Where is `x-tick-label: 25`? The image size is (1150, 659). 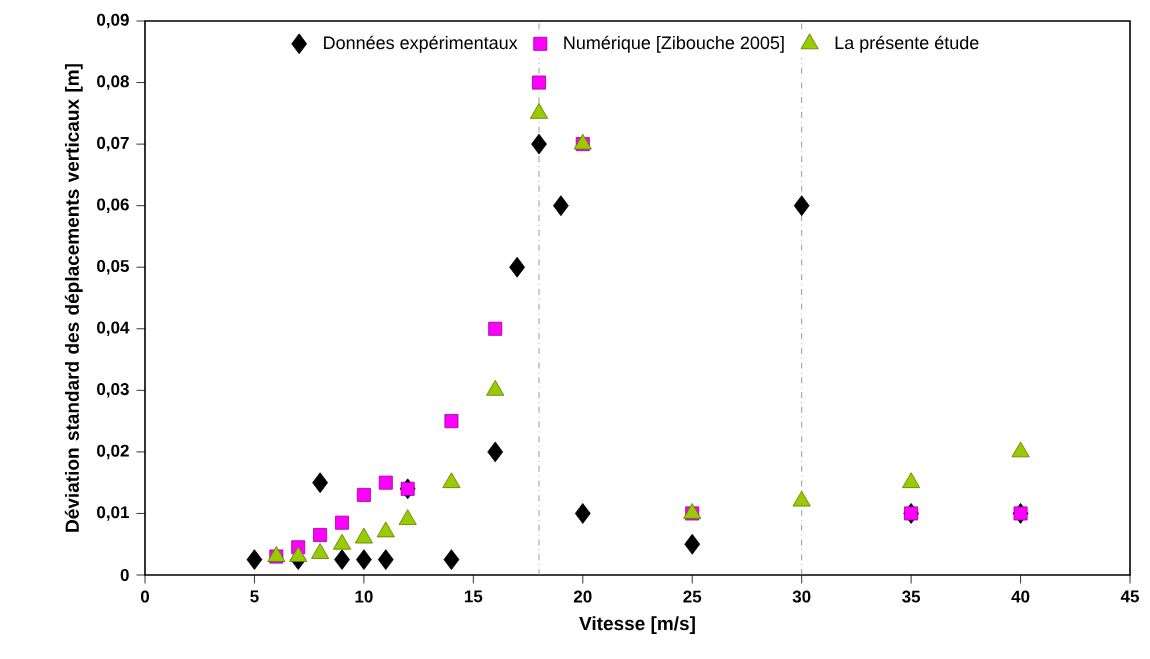
x-tick-label: 25 is located at coordinates (692, 596).